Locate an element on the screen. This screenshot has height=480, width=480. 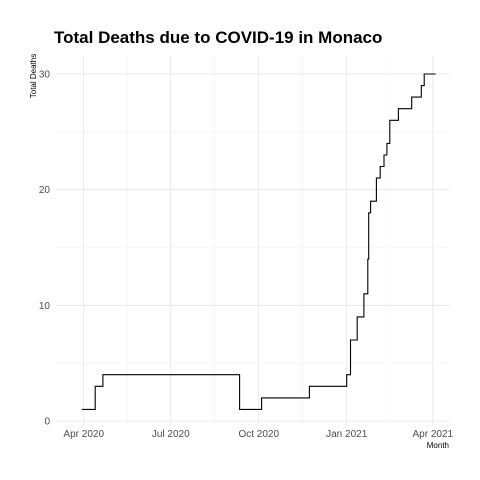
y-axis-label: Total Deaths is located at coordinates (33, 76).